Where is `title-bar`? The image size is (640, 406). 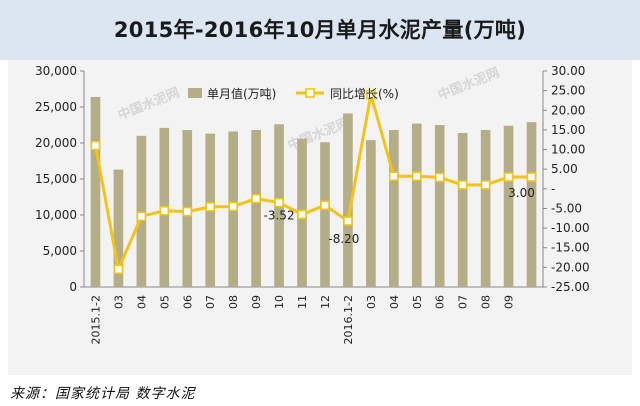
title-bar is located at coordinates (320, 30).